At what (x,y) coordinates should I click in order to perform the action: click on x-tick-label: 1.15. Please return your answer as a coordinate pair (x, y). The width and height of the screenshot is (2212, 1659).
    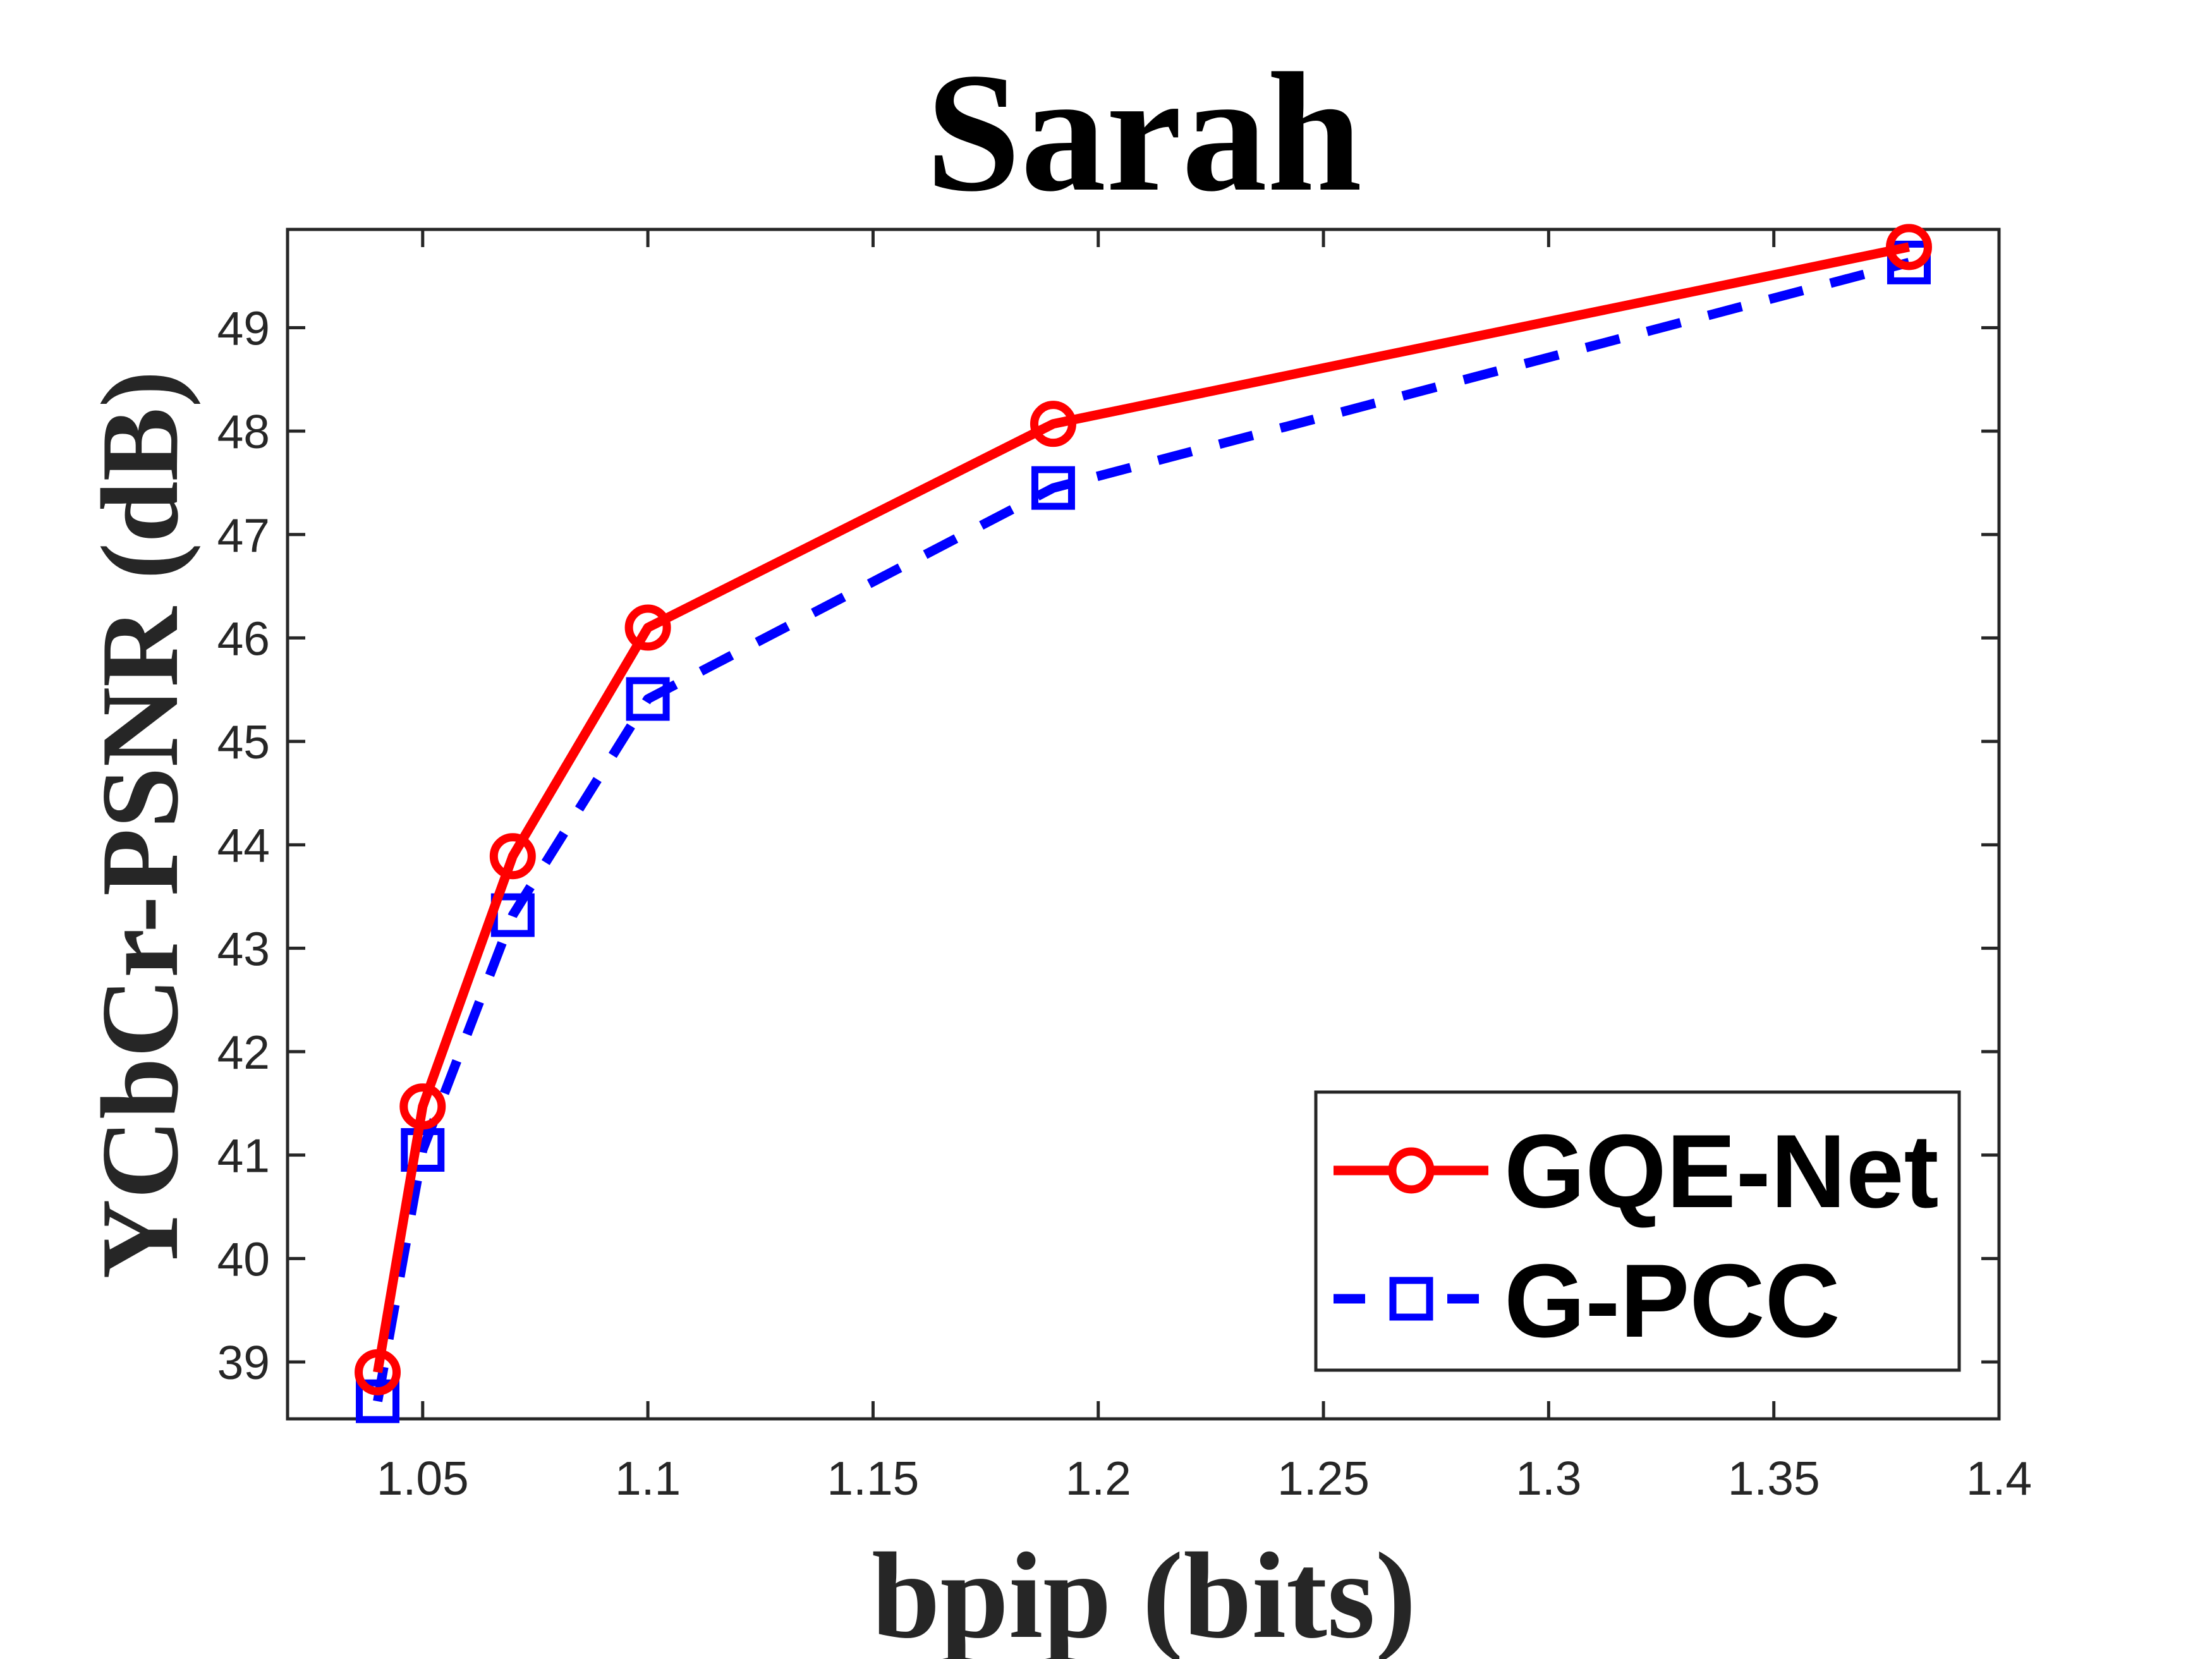
    Looking at the image, I should click on (873, 1479).